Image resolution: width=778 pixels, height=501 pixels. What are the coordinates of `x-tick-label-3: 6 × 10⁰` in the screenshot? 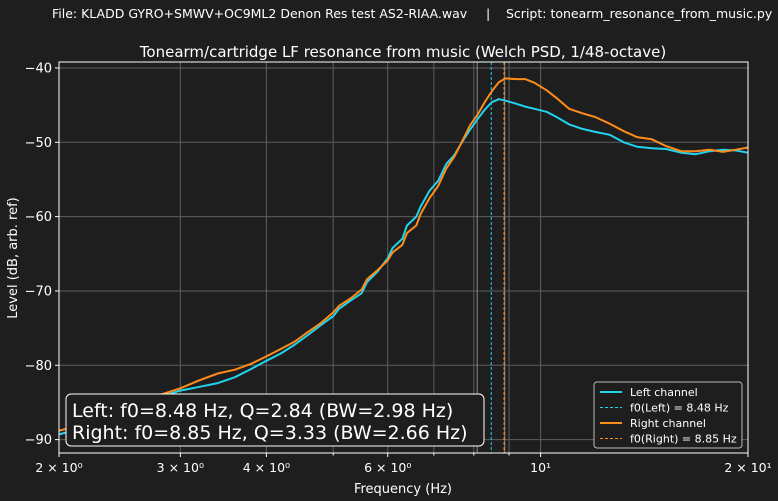 It's located at (387, 467).